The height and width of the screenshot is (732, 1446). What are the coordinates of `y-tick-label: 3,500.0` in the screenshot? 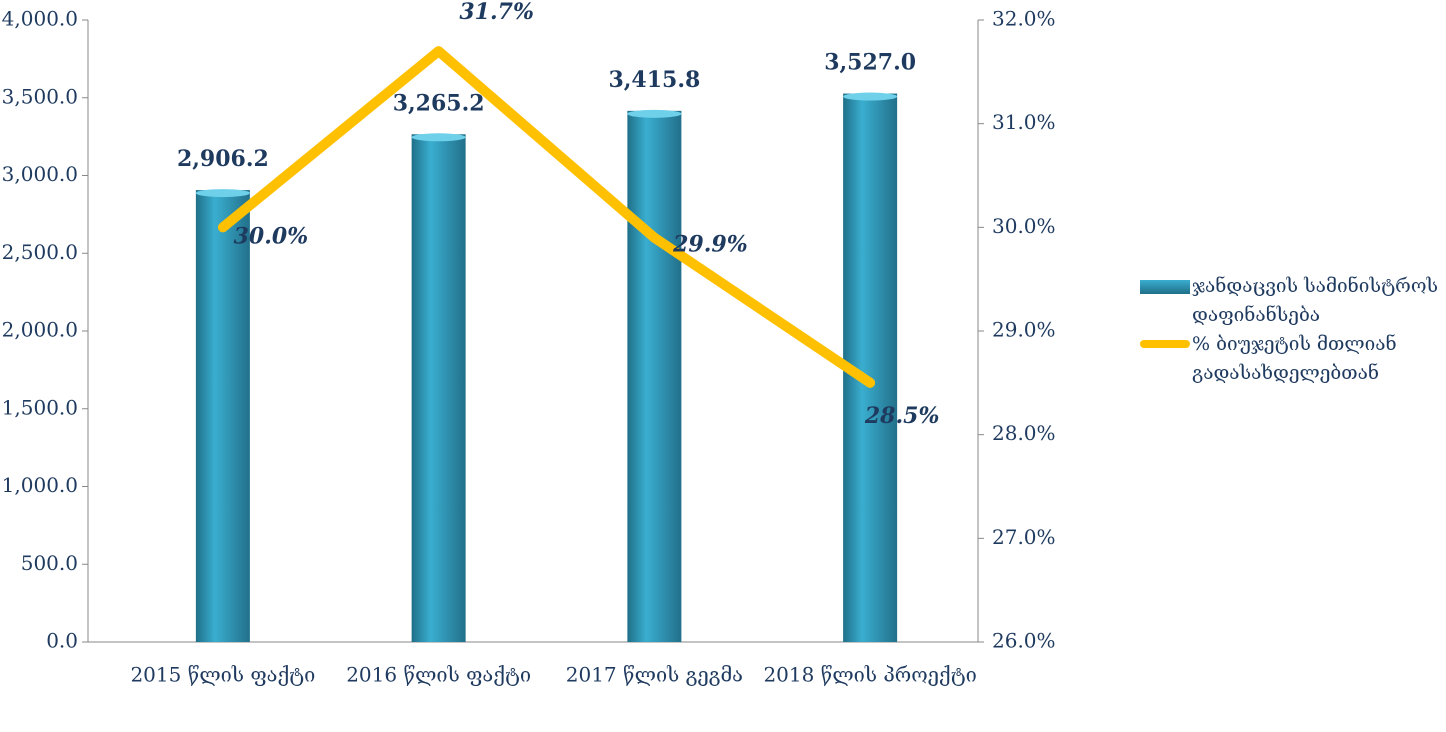 It's located at (40, 96).